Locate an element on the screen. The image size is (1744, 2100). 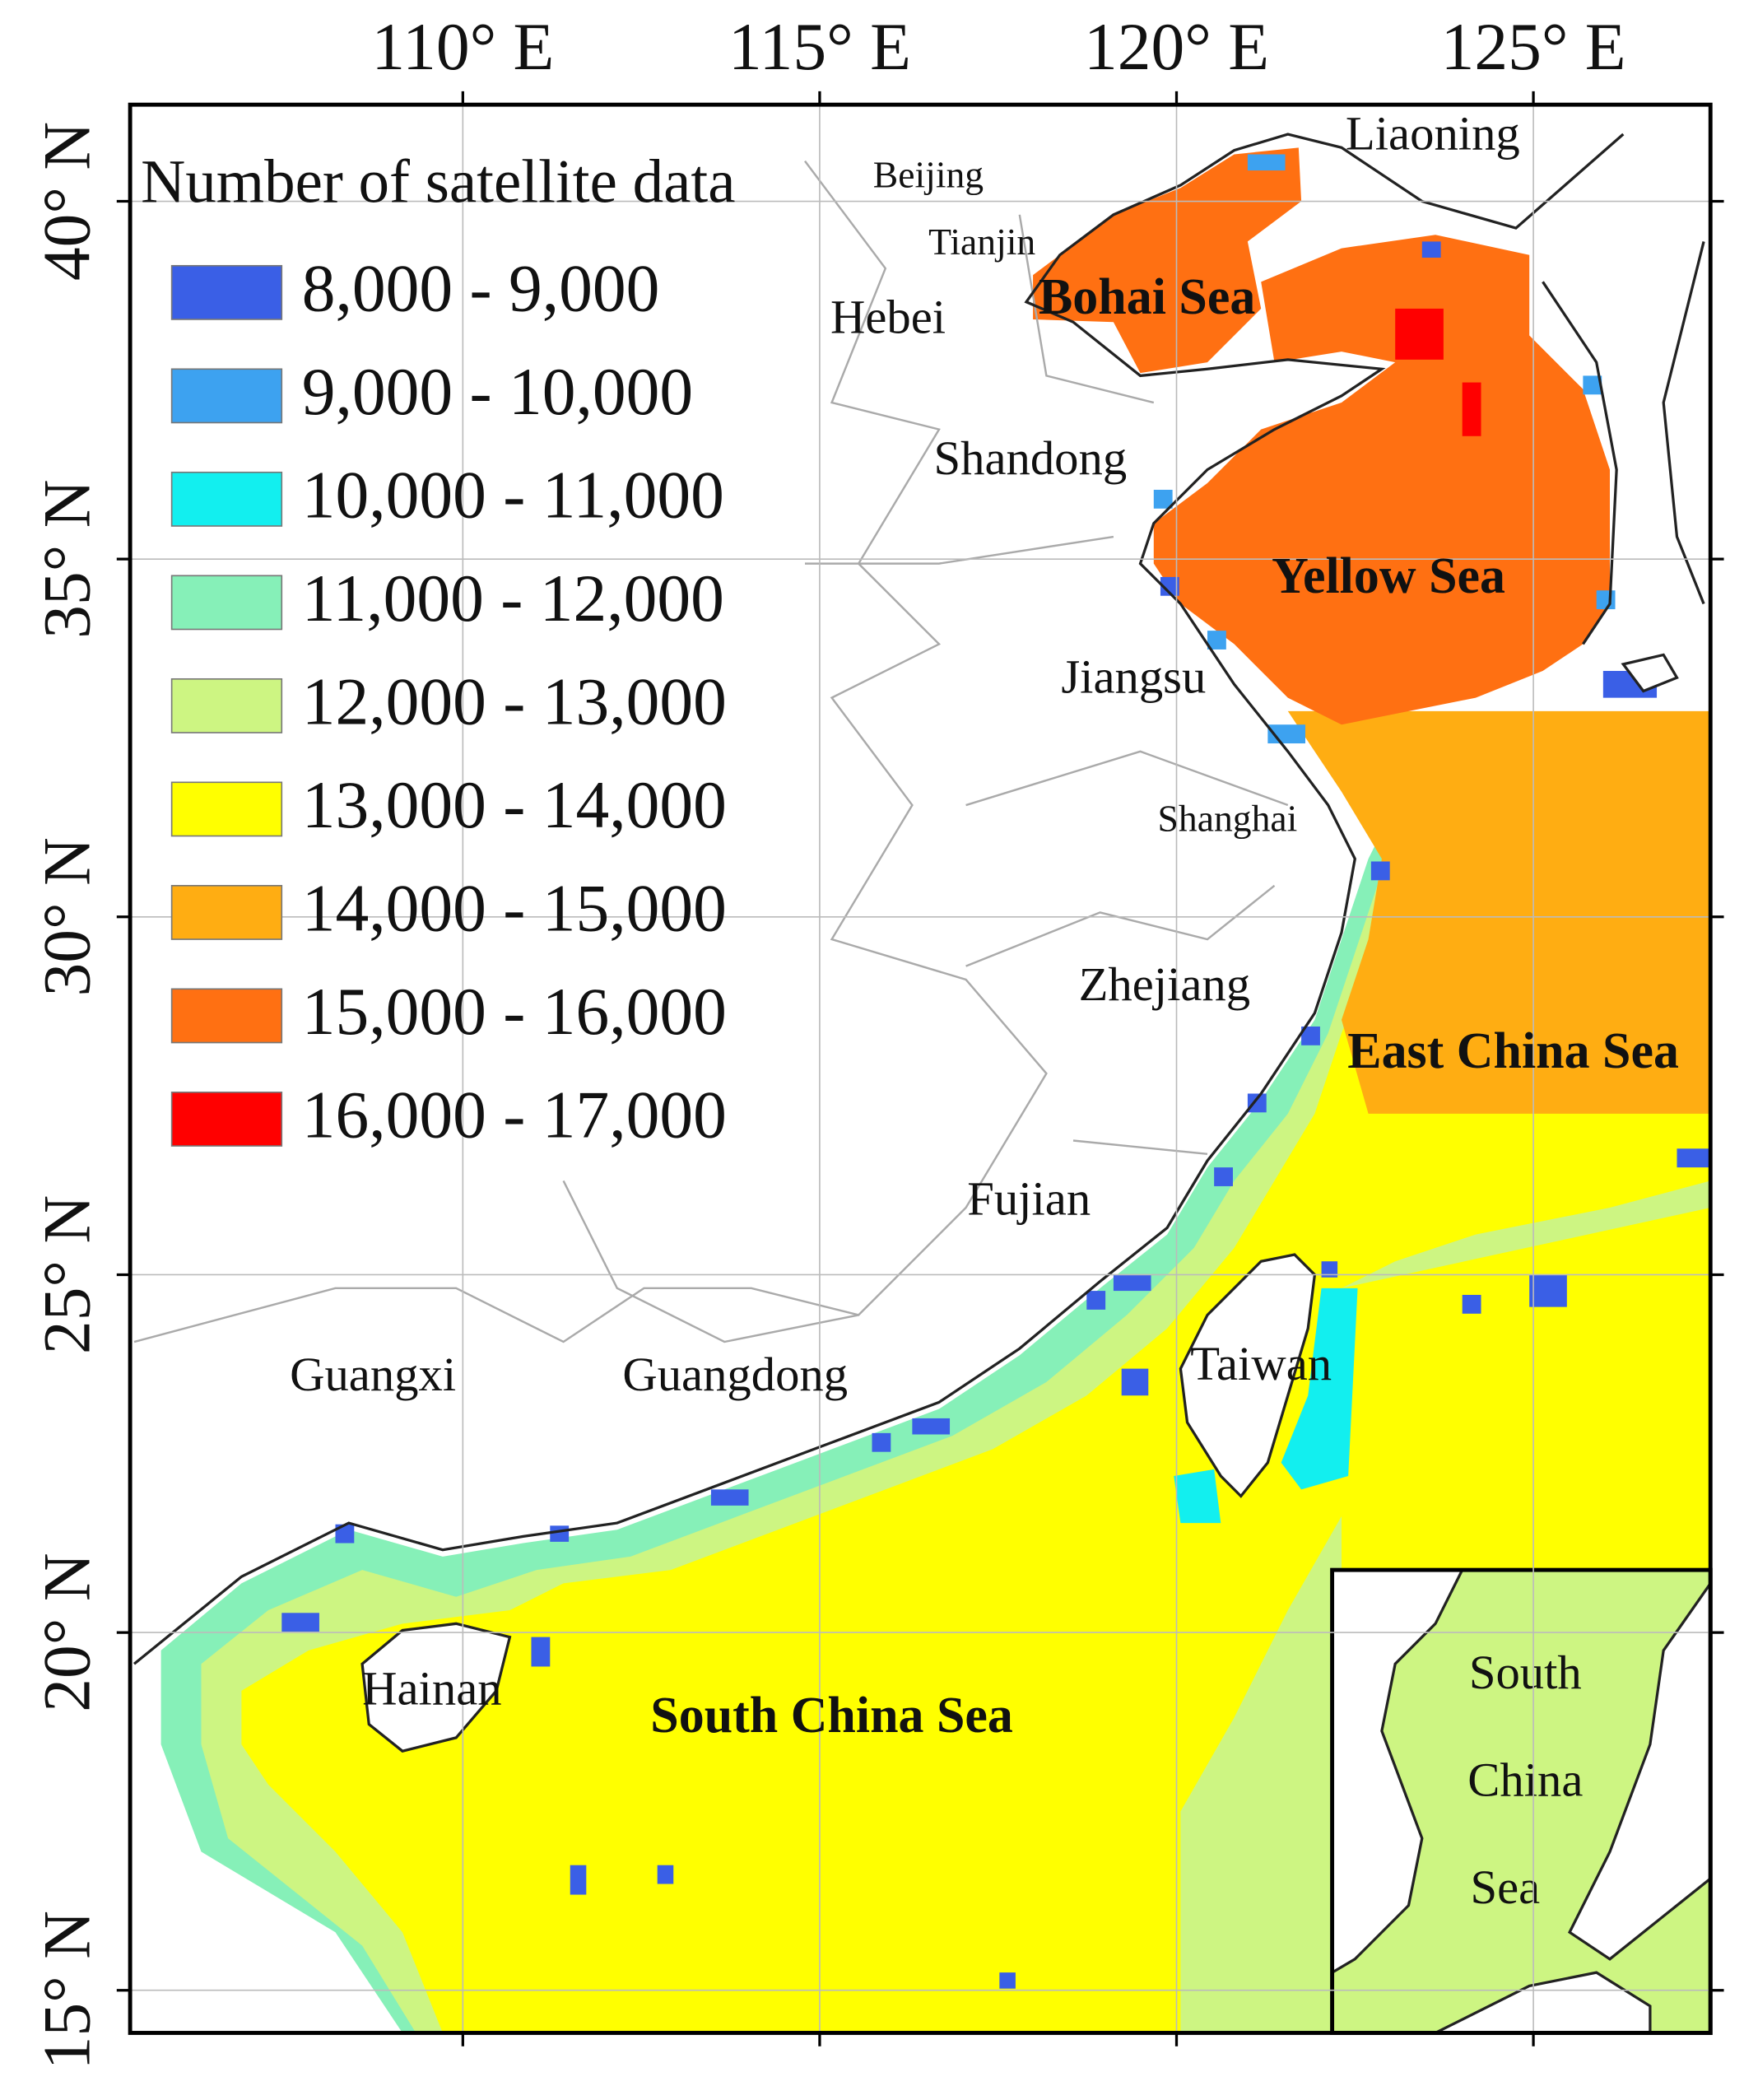
jeju-island is located at coordinates (1650, 673).